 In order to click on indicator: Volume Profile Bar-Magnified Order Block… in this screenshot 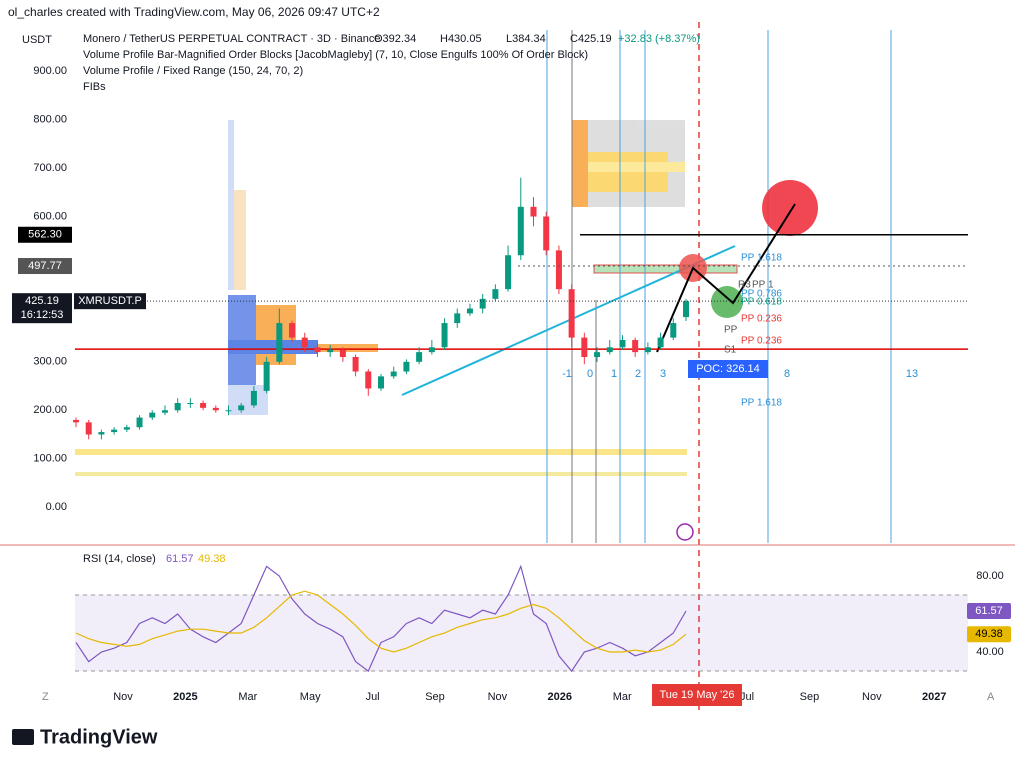, I will do `click(335, 55)`.